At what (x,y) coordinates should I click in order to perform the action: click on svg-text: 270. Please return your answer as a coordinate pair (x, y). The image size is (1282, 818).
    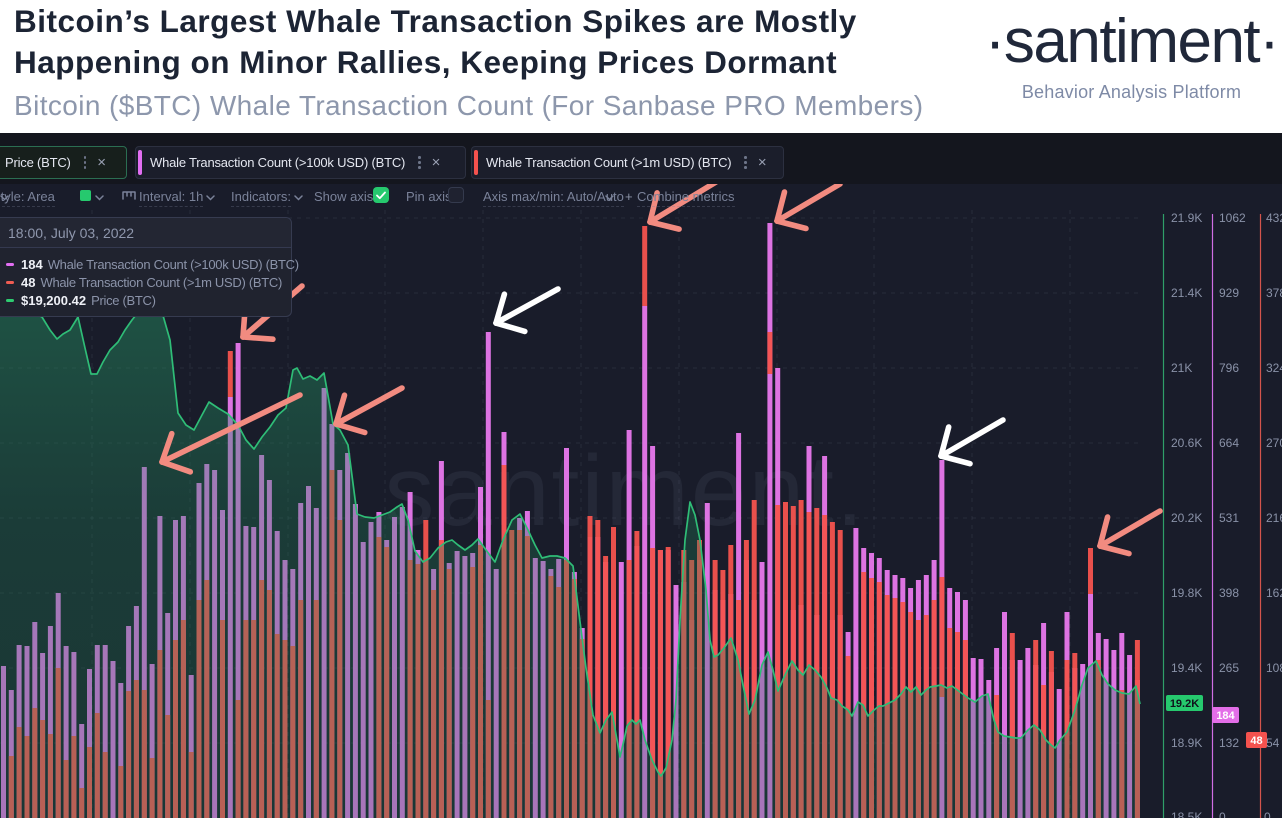
    Looking at the image, I should click on (1274, 443).